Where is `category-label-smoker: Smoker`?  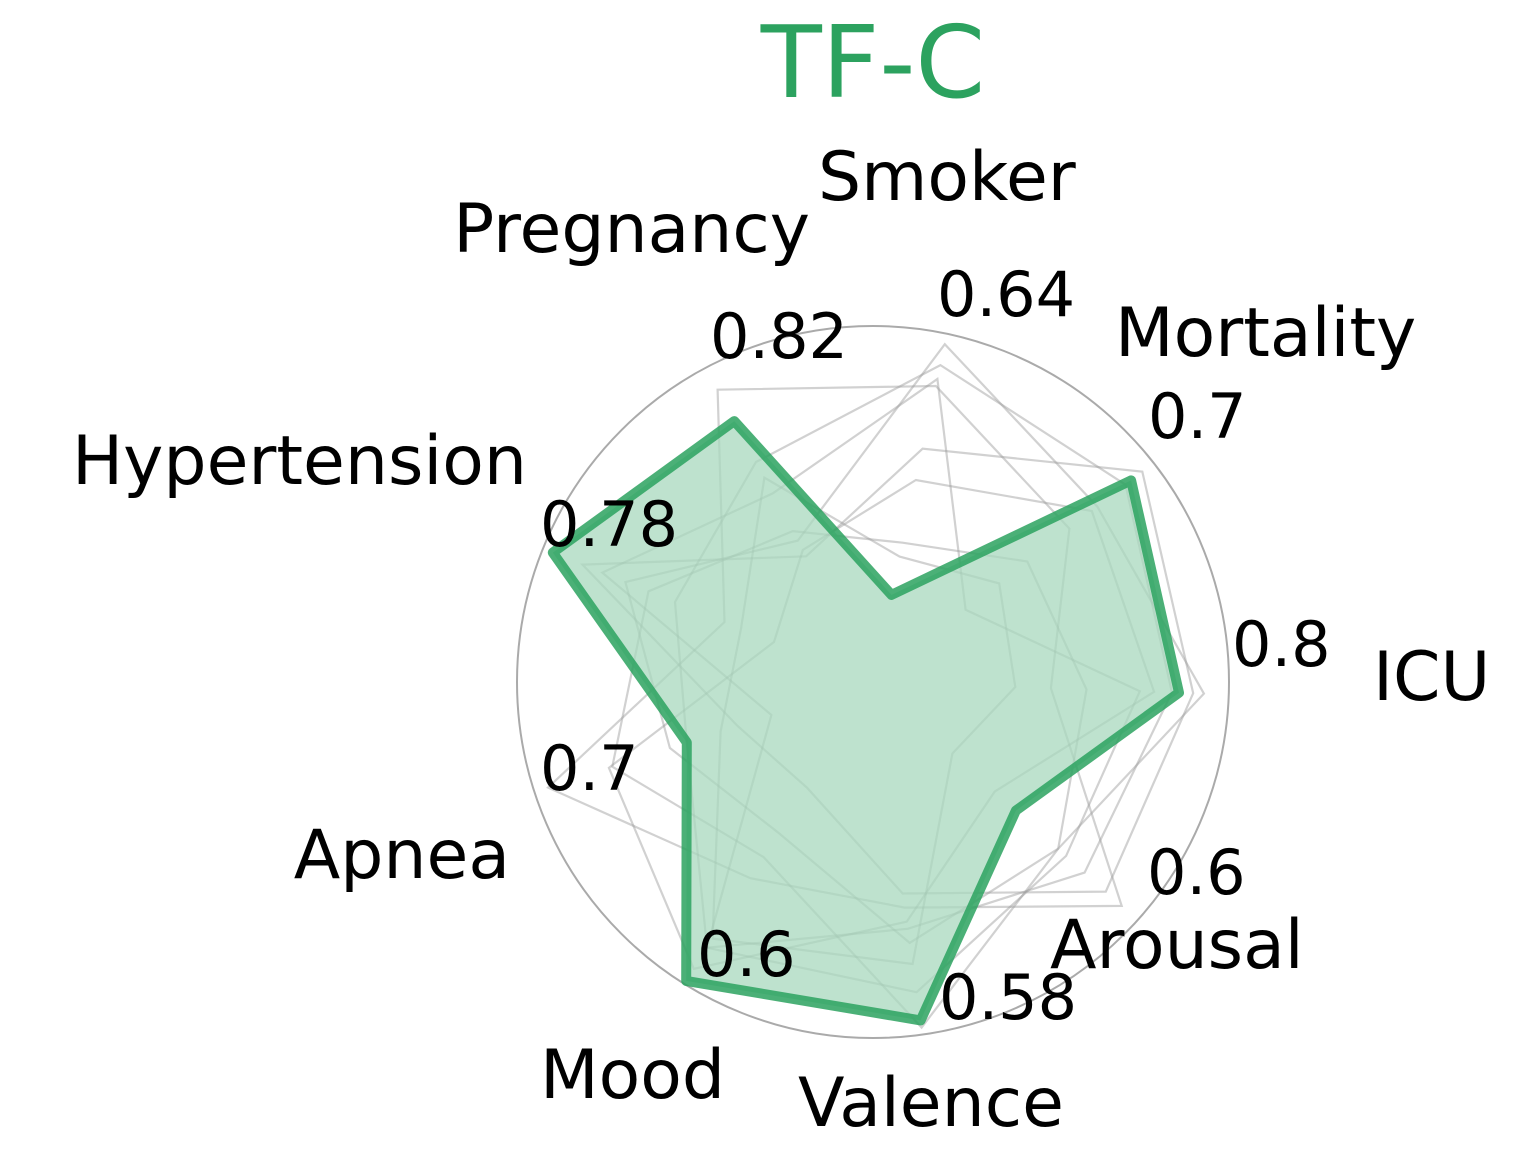
category-label-smoker: Smoker is located at coordinates (947, 177).